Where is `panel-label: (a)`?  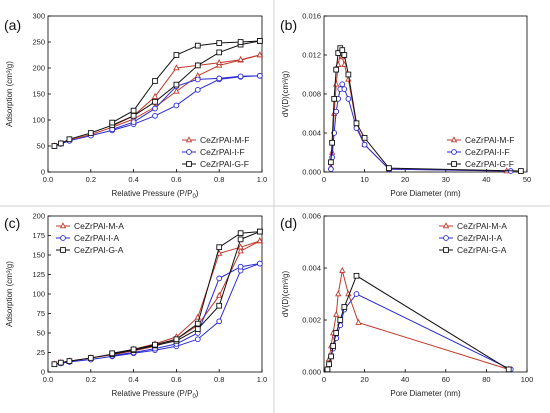 panel-label: (a) is located at coordinates (12, 25).